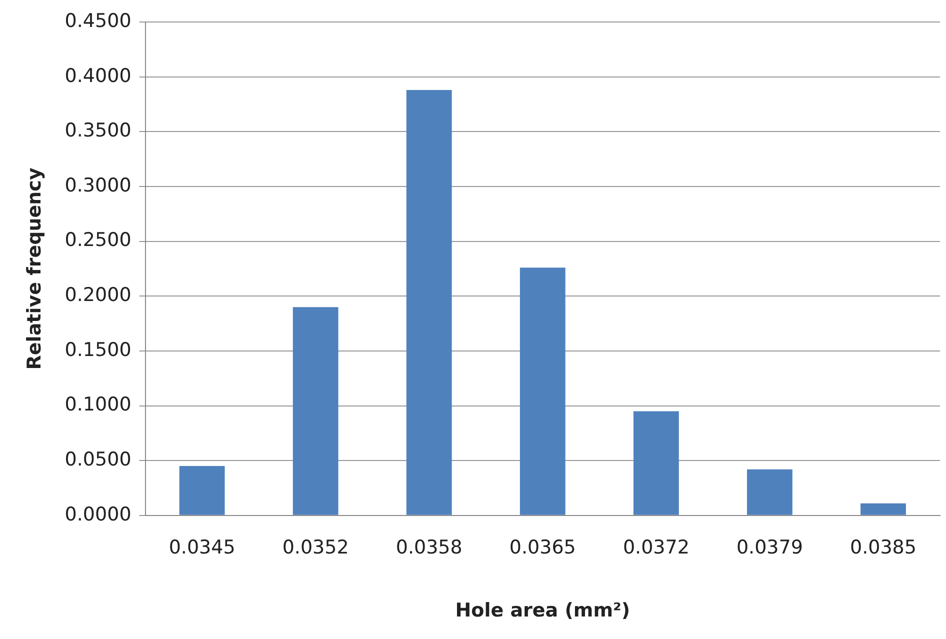 This screenshot has width=946, height=639. I want to click on x-tick-label: 0.0385, so click(883, 547).